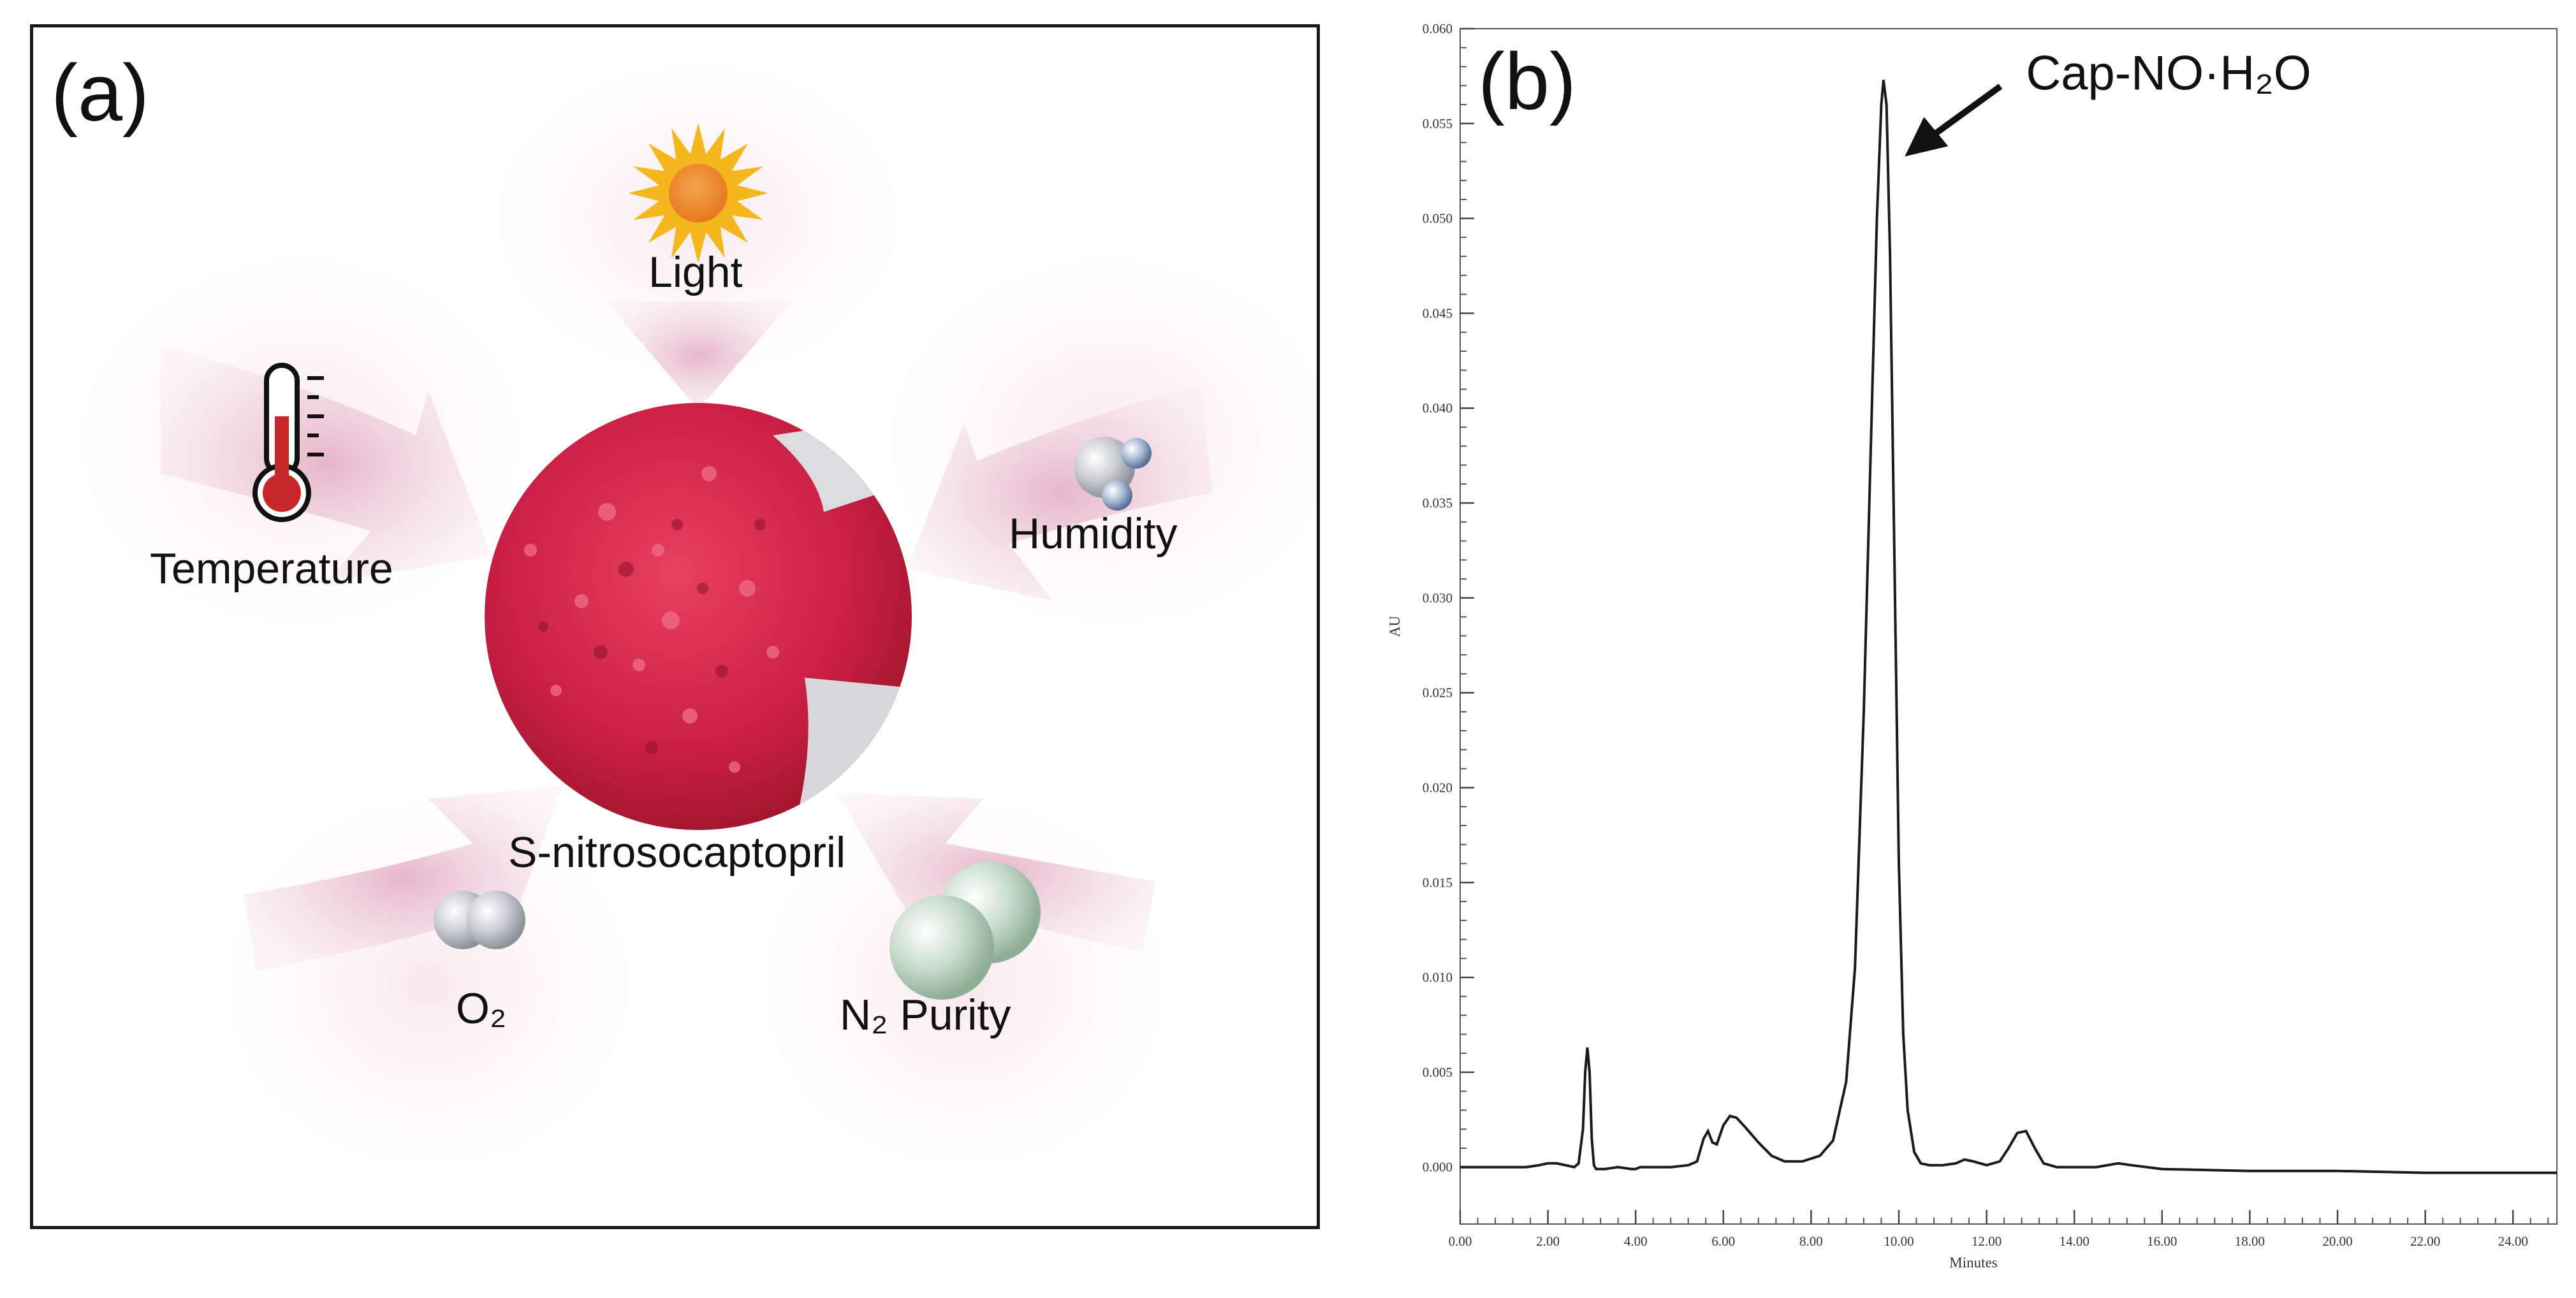  What do you see at coordinates (1438, 123) in the screenshot?
I see `y-tick-label: 0.055` at bounding box center [1438, 123].